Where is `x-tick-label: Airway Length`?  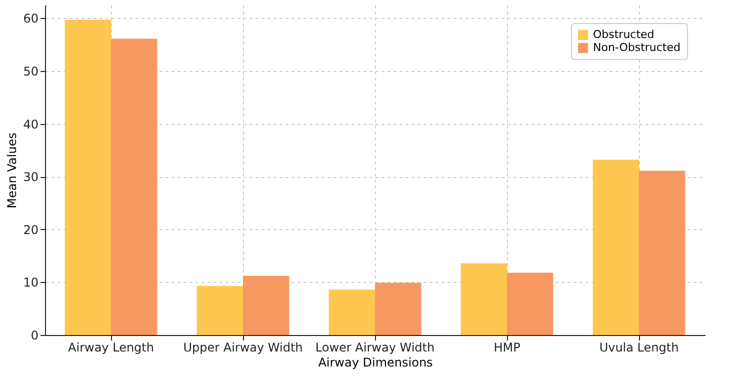
x-tick-label: Airway Length is located at coordinates (111, 347).